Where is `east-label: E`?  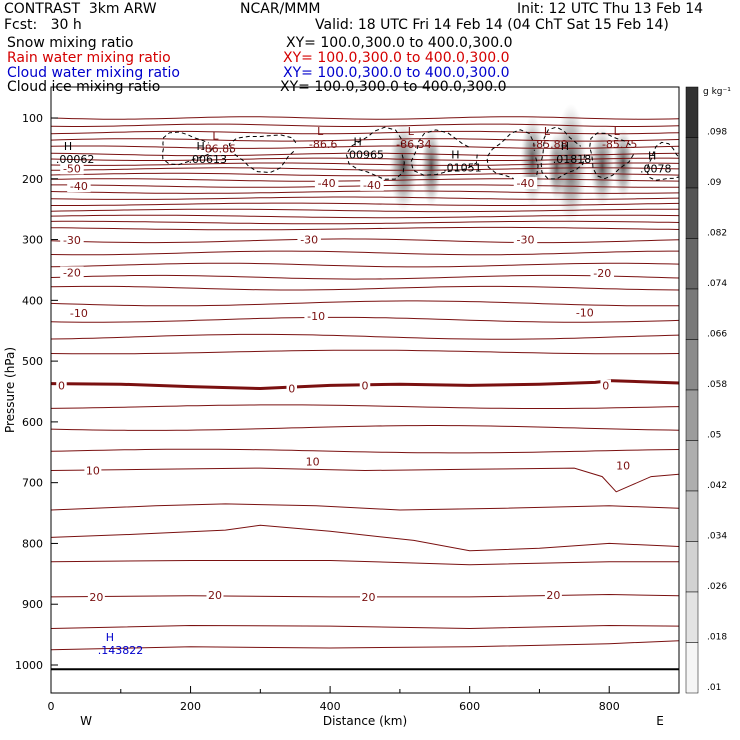
east-label: E is located at coordinates (660, 721).